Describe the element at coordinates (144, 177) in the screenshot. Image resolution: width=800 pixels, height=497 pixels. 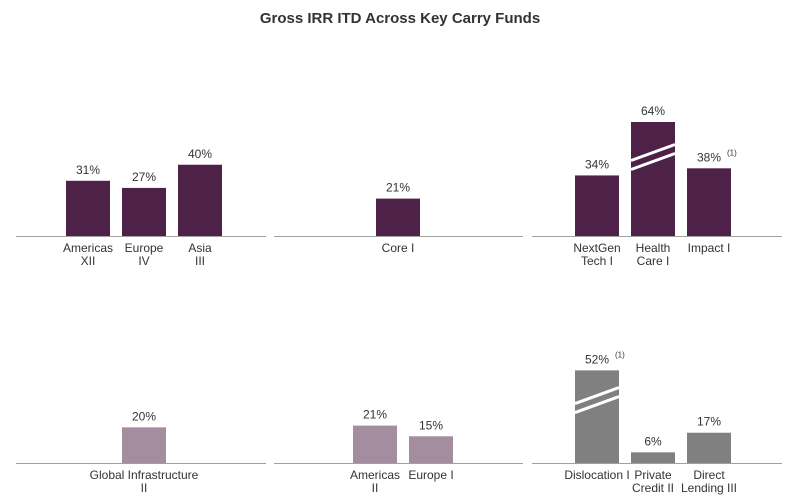
I see `data-label: 27%` at that location.